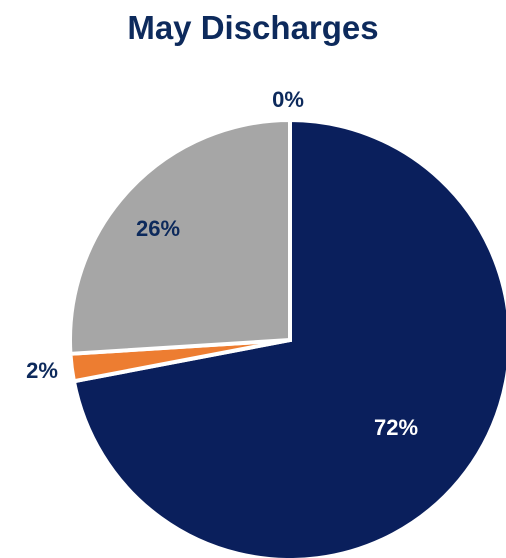 This screenshot has height=558, width=506. I want to click on data-label-72pct: 72%, so click(396, 427).